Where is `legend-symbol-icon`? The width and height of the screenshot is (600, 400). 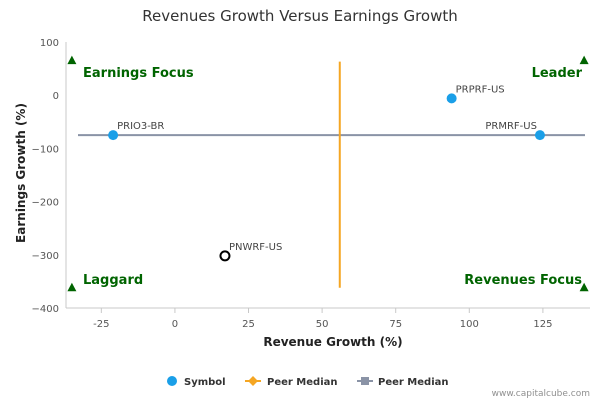 legend-symbol-icon is located at coordinates (172, 381).